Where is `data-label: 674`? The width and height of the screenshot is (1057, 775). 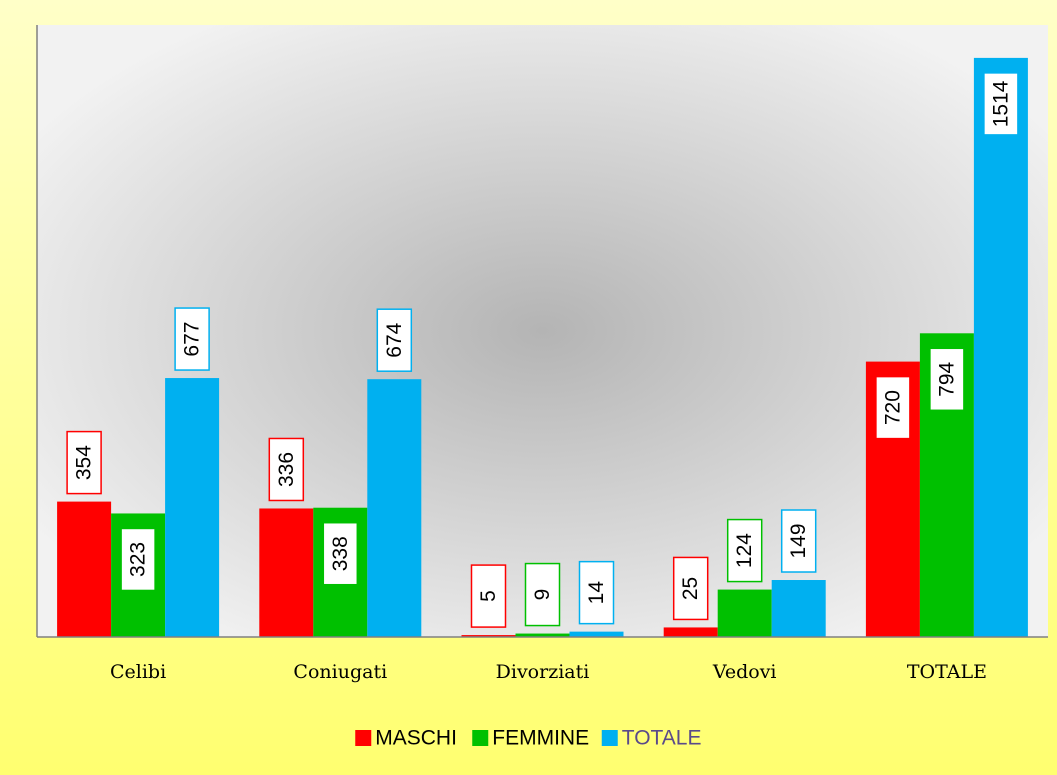
data-label: 674 is located at coordinates (394, 339).